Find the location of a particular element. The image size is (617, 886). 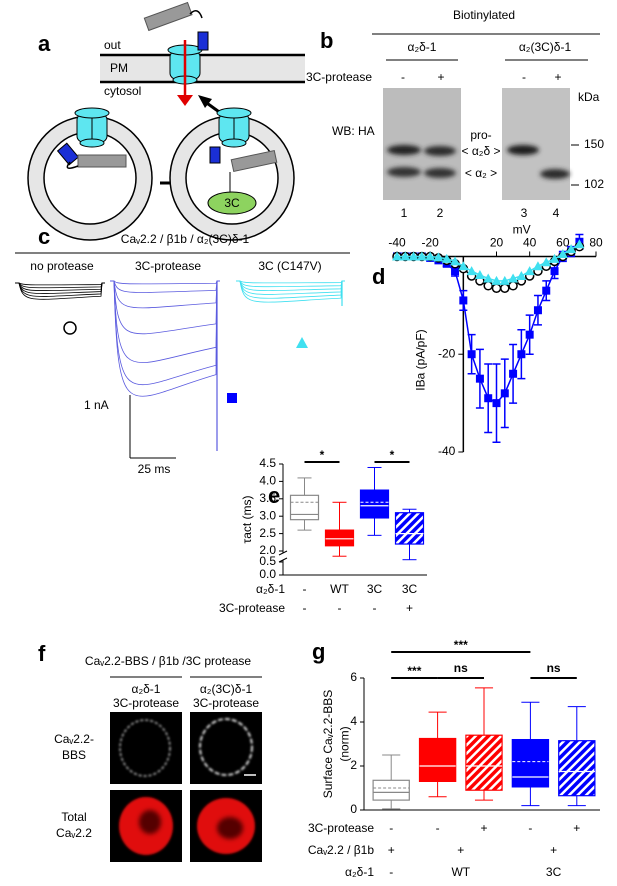

y-tick-label: 2.5 is located at coordinates (267, 533).